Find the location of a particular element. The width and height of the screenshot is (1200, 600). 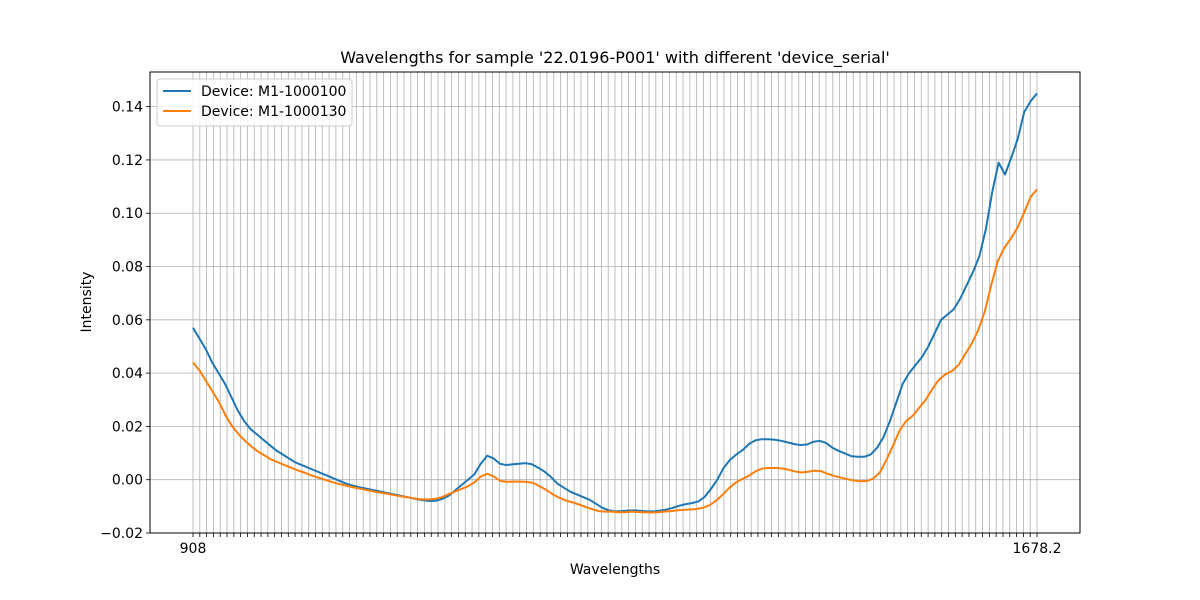

legend: Device: M1-1000100 Device: M1-1000130 is located at coordinates (254, 102).